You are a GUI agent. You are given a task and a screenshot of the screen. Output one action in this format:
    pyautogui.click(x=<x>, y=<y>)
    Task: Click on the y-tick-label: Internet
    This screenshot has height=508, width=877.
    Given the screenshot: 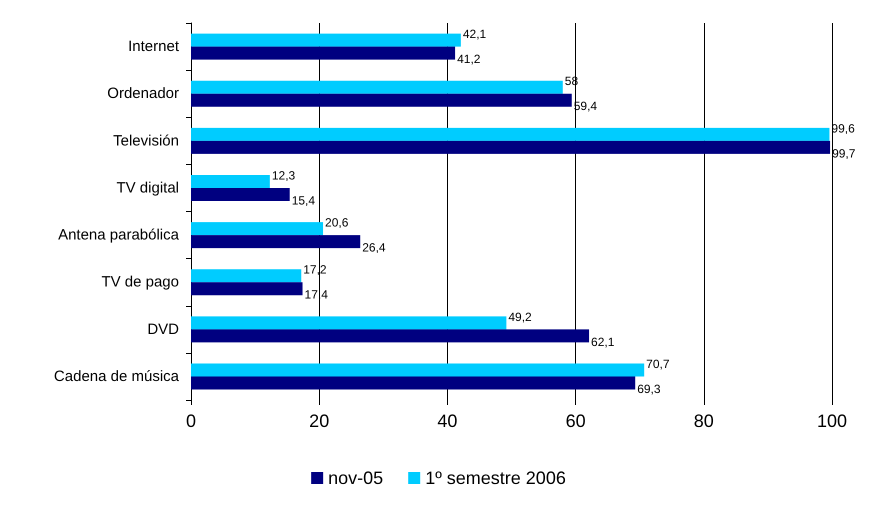 What is the action you would take?
    pyautogui.click(x=154, y=47)
    